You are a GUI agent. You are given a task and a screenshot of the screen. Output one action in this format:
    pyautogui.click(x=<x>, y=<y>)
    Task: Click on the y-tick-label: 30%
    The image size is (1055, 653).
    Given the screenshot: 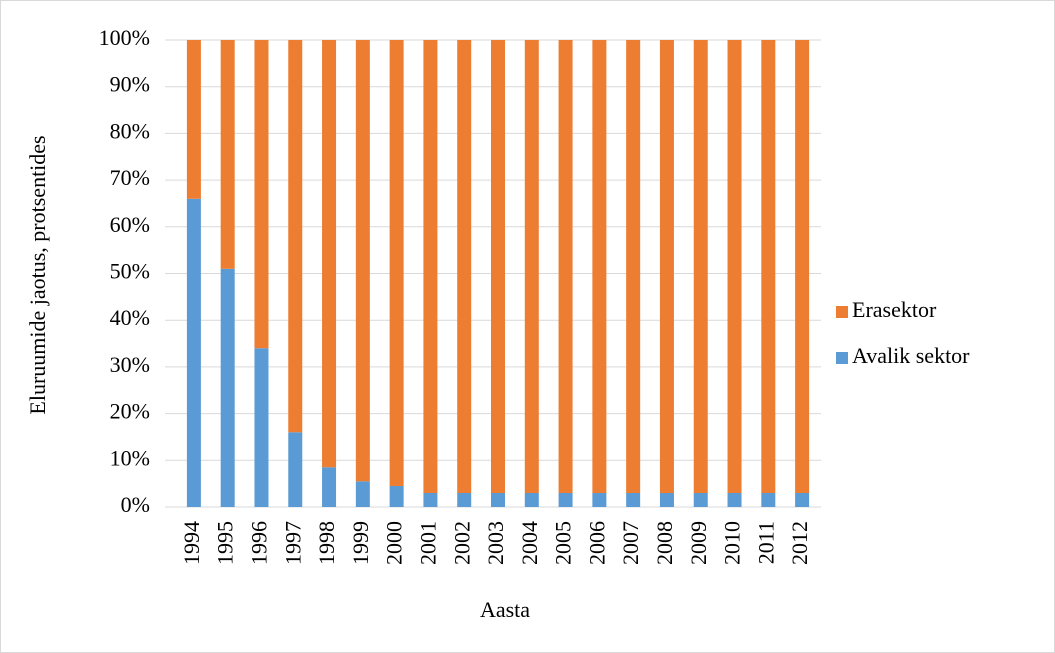 What is the action you would take?
    pyautogui.click(x=130, y=364)
    